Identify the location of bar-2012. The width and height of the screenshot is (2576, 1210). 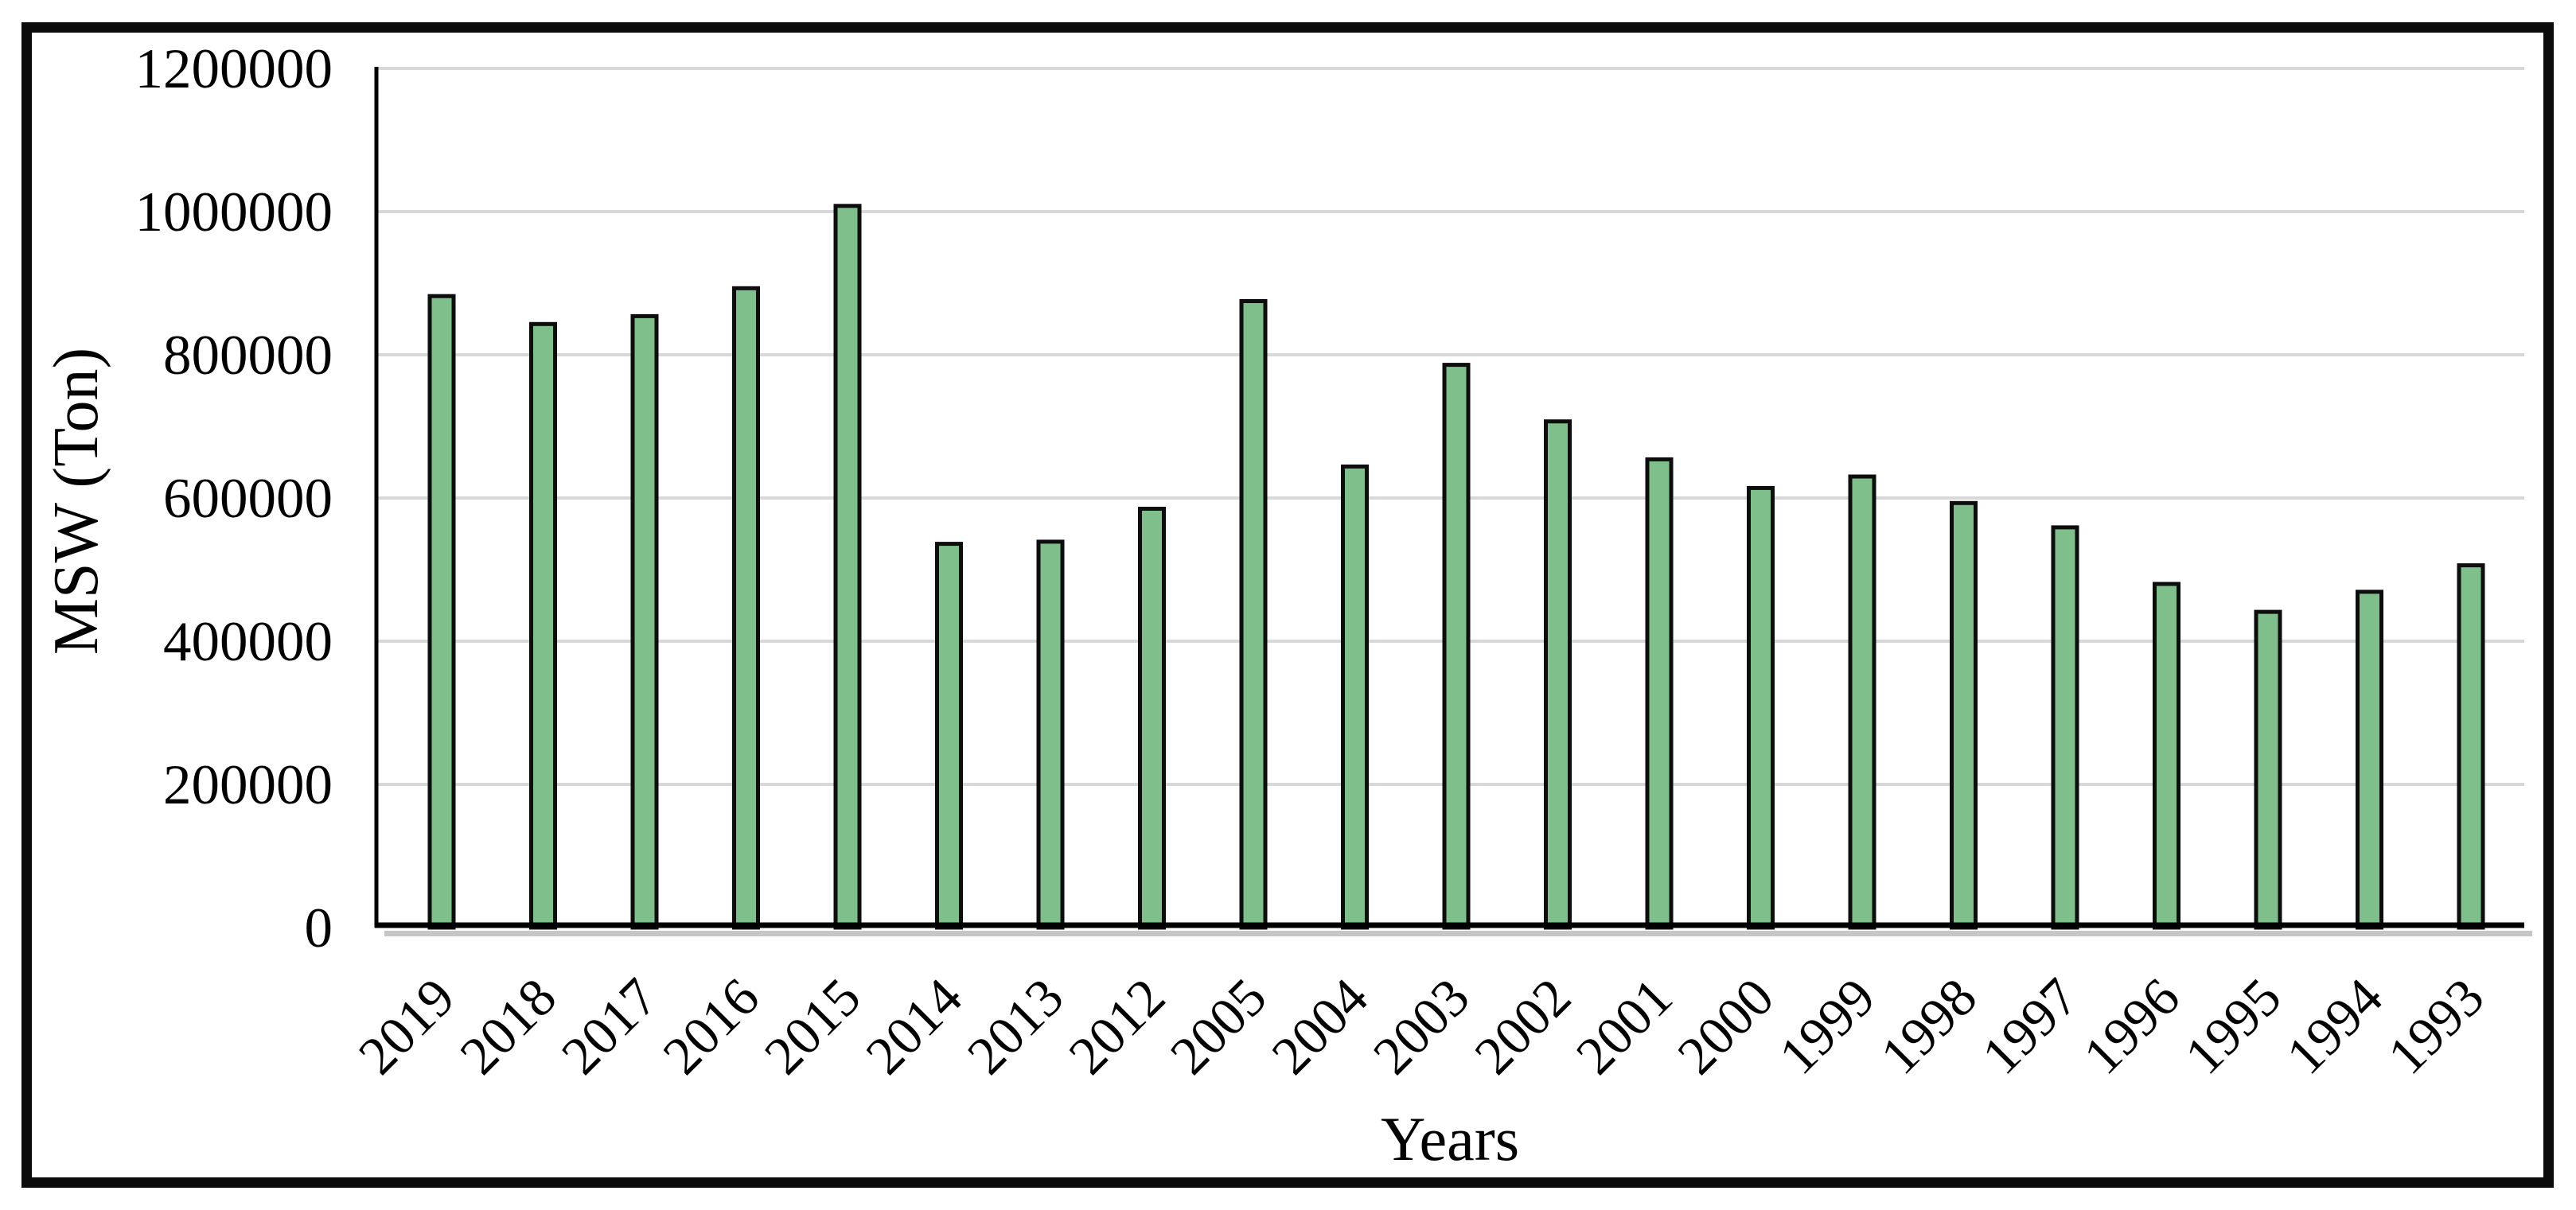
(1152, 718).